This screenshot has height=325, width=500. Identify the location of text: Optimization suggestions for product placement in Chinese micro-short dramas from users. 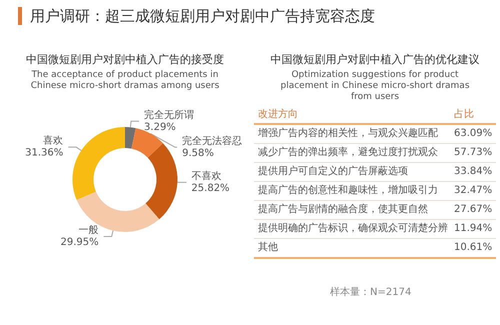
(375, 86).